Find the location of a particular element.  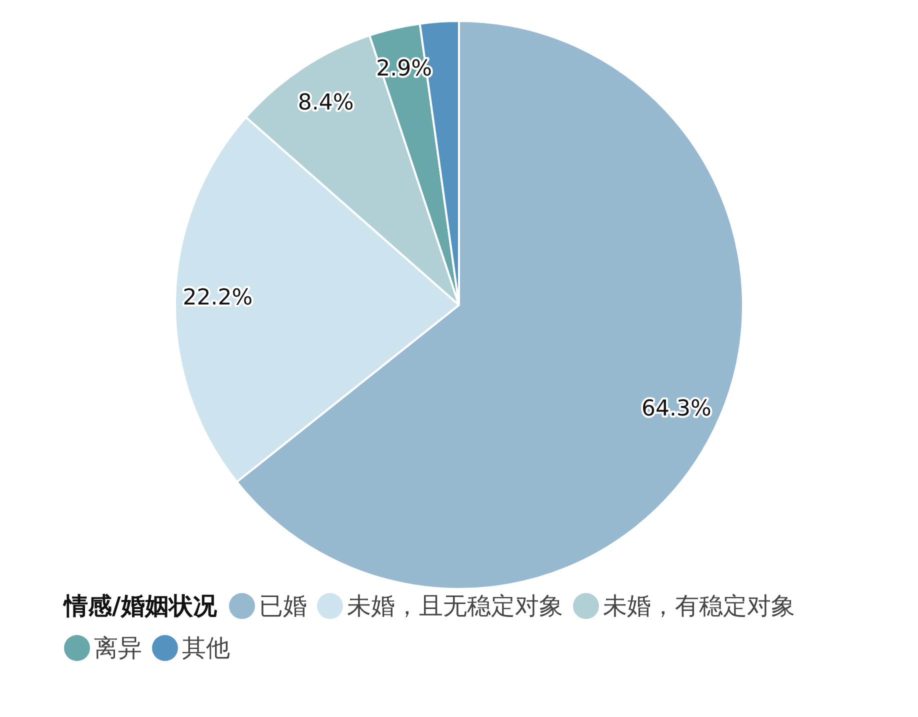

legend-label: 已婚 is located at coordinates (282, 606).